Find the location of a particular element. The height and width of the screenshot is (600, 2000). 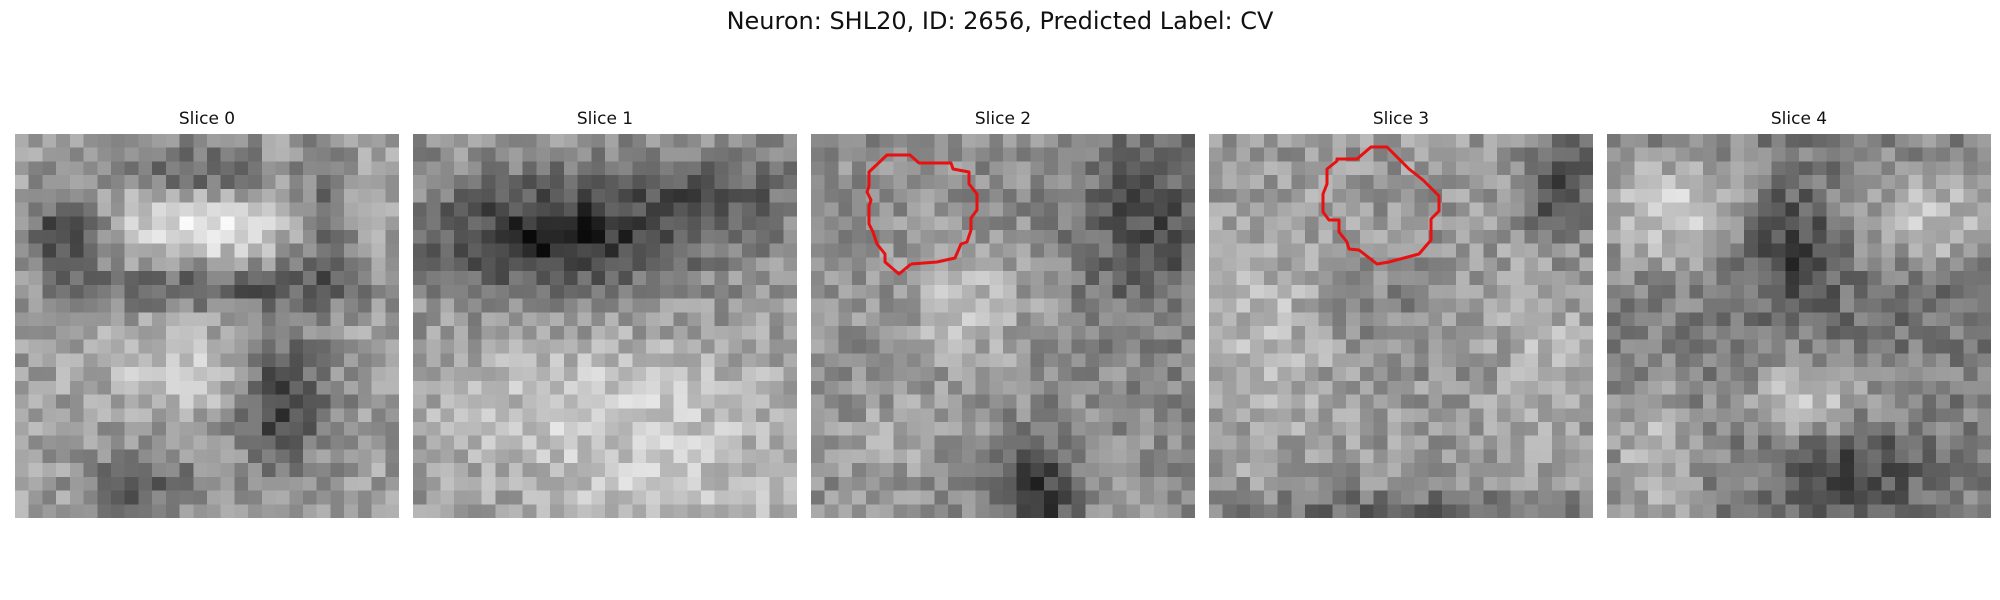

slice-panel-0: Slice 0 is located at coordinates (207, 311).